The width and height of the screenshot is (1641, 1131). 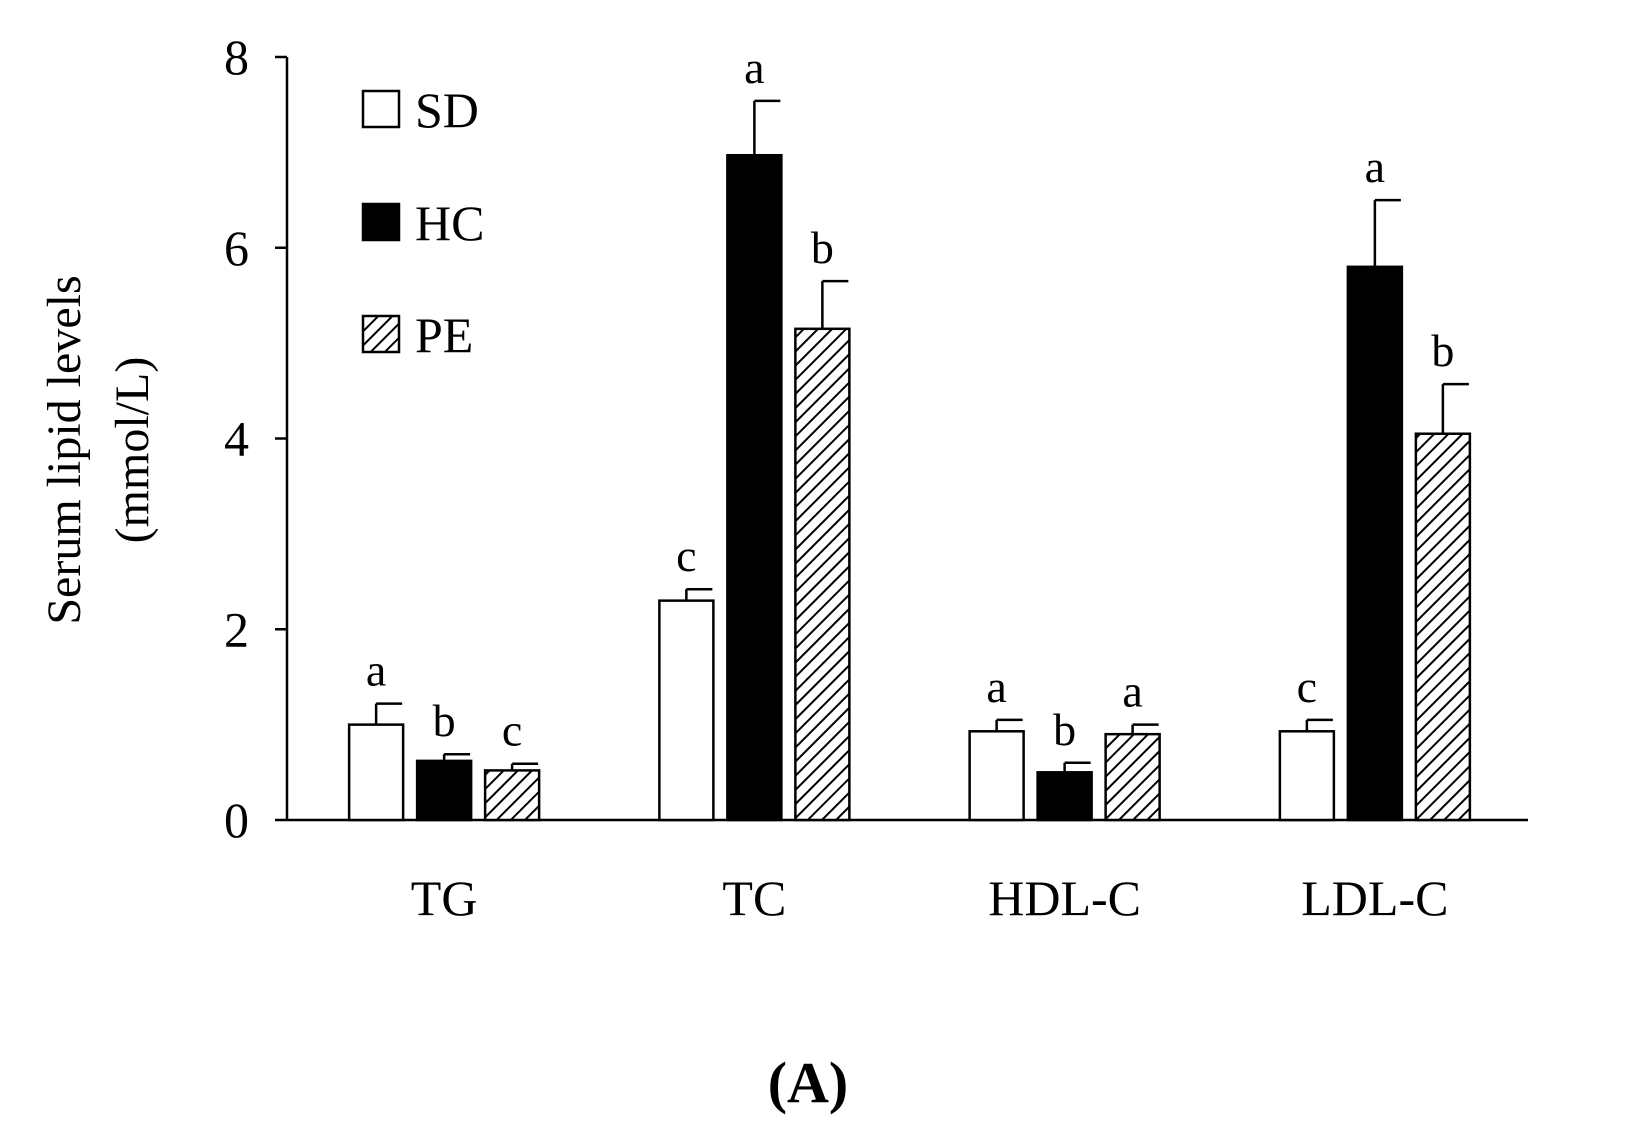 What do you see at coordinates (822, 574) in the screenshot?
I see `bar-pe-tc` at bounding box center [822, 574].